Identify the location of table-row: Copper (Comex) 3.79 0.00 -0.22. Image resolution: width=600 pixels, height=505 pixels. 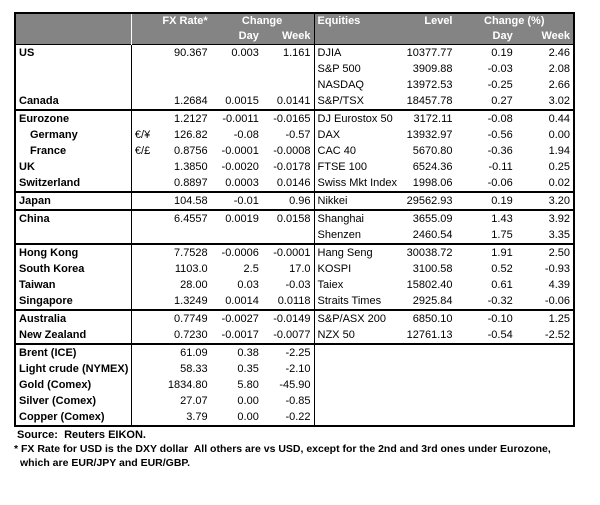
(294, 417).